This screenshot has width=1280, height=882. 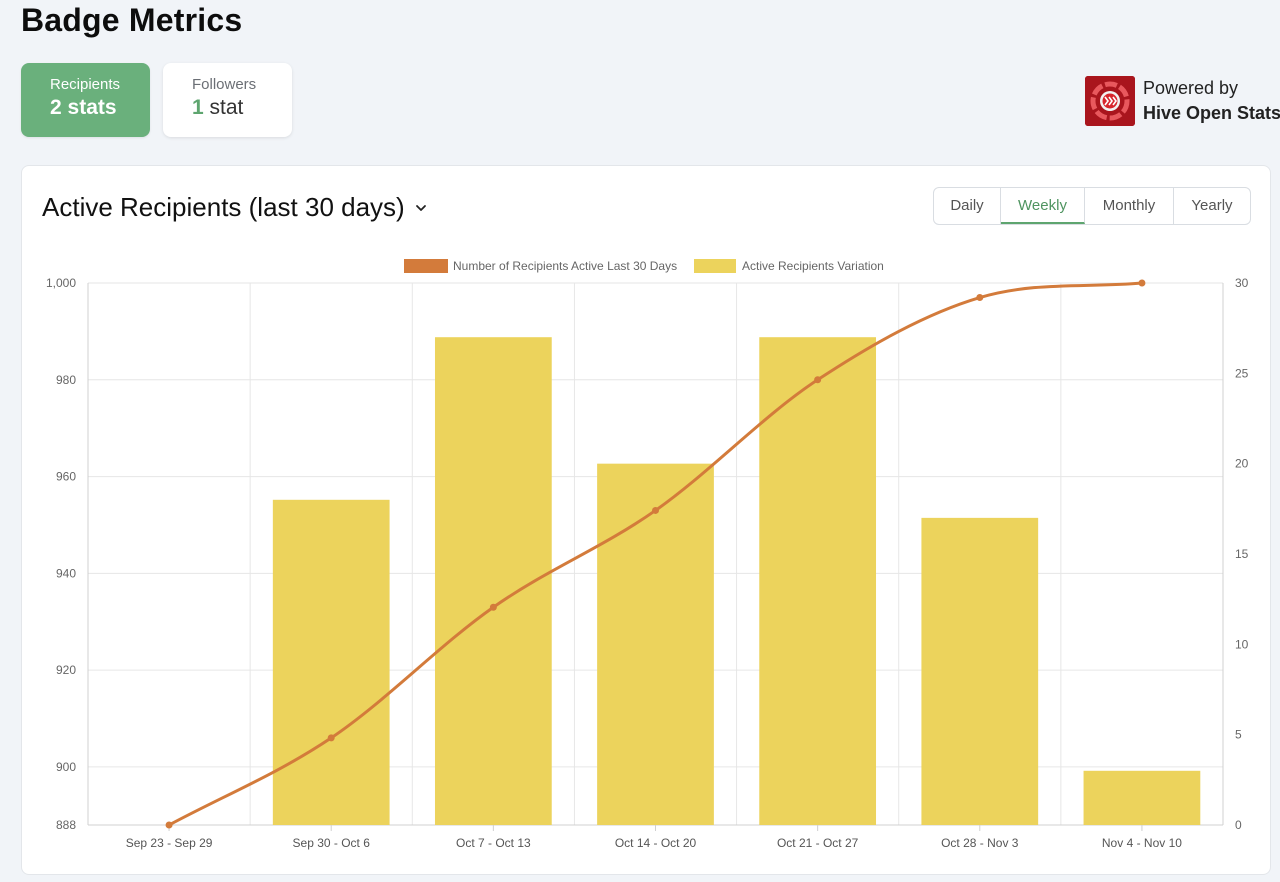 I want to click on panel-title: Active Recipients (last 30 days), so click(x=223, y=207).